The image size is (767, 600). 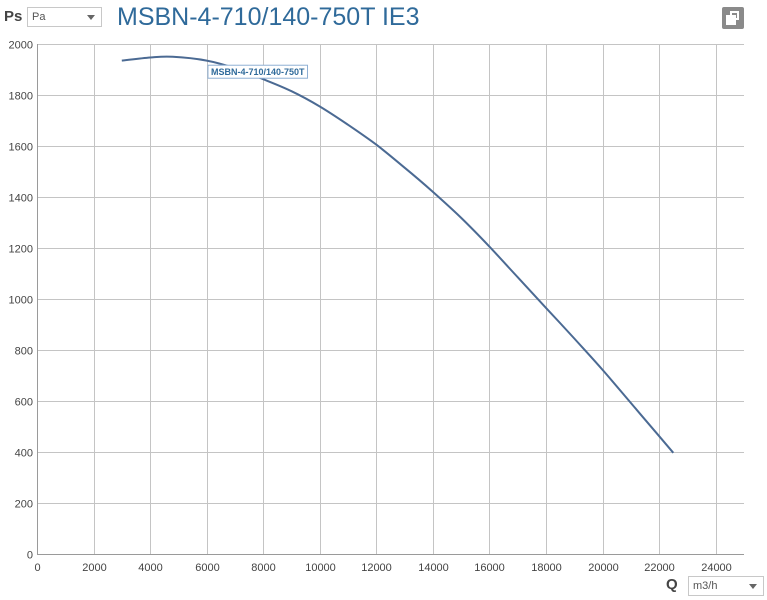 What do you see at coordinates (268, 17) in the screenshot?
I see `chart-title: MSBN-4-710/140-750T IE3` at bounding box center [268, 17].